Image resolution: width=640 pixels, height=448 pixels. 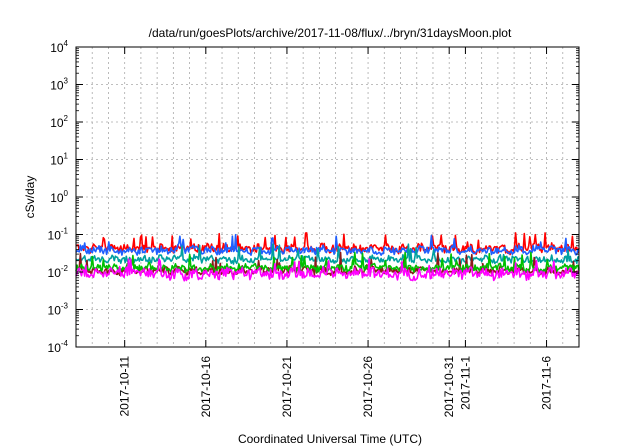 What do you see at coordinates (58, 310) in the screenshot?
I see `y-tick-label: 10⁻³` at bounding box center [58, 310].